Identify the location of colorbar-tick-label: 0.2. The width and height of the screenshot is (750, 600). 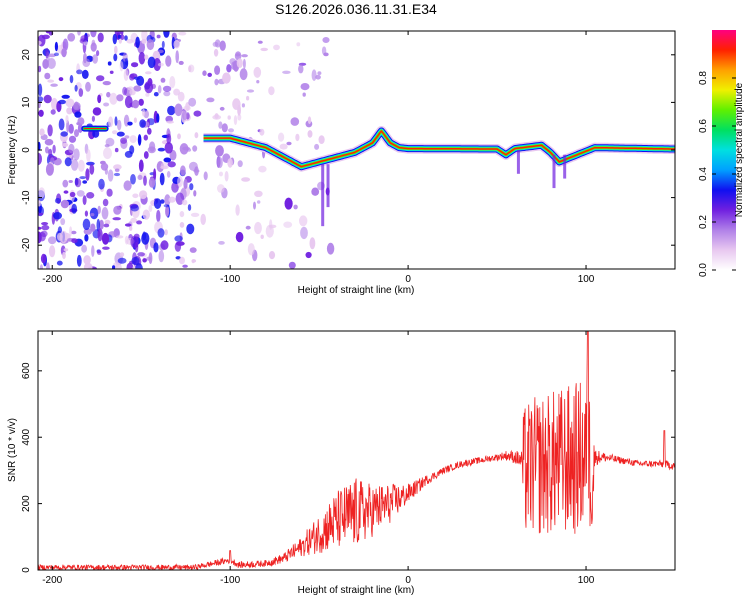
(703, 222).